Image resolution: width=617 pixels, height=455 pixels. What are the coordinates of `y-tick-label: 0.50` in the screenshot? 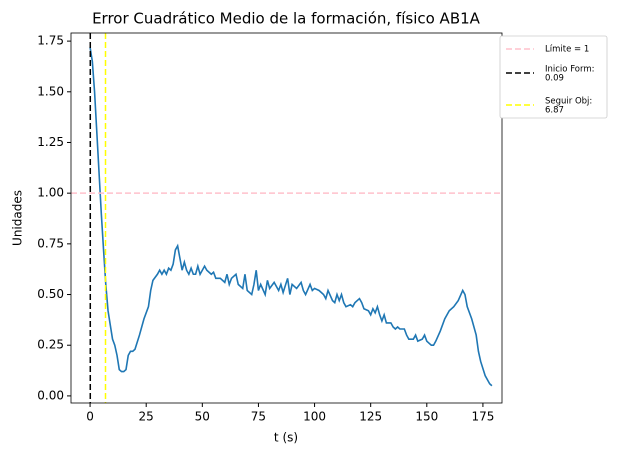 It's located at (50, 294).